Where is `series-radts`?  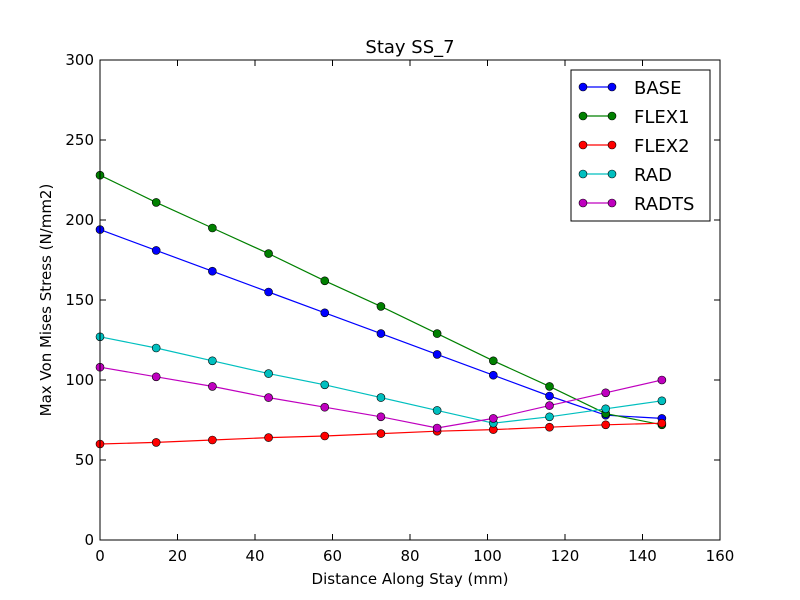 series-radts is located at coordinates (381, 397).